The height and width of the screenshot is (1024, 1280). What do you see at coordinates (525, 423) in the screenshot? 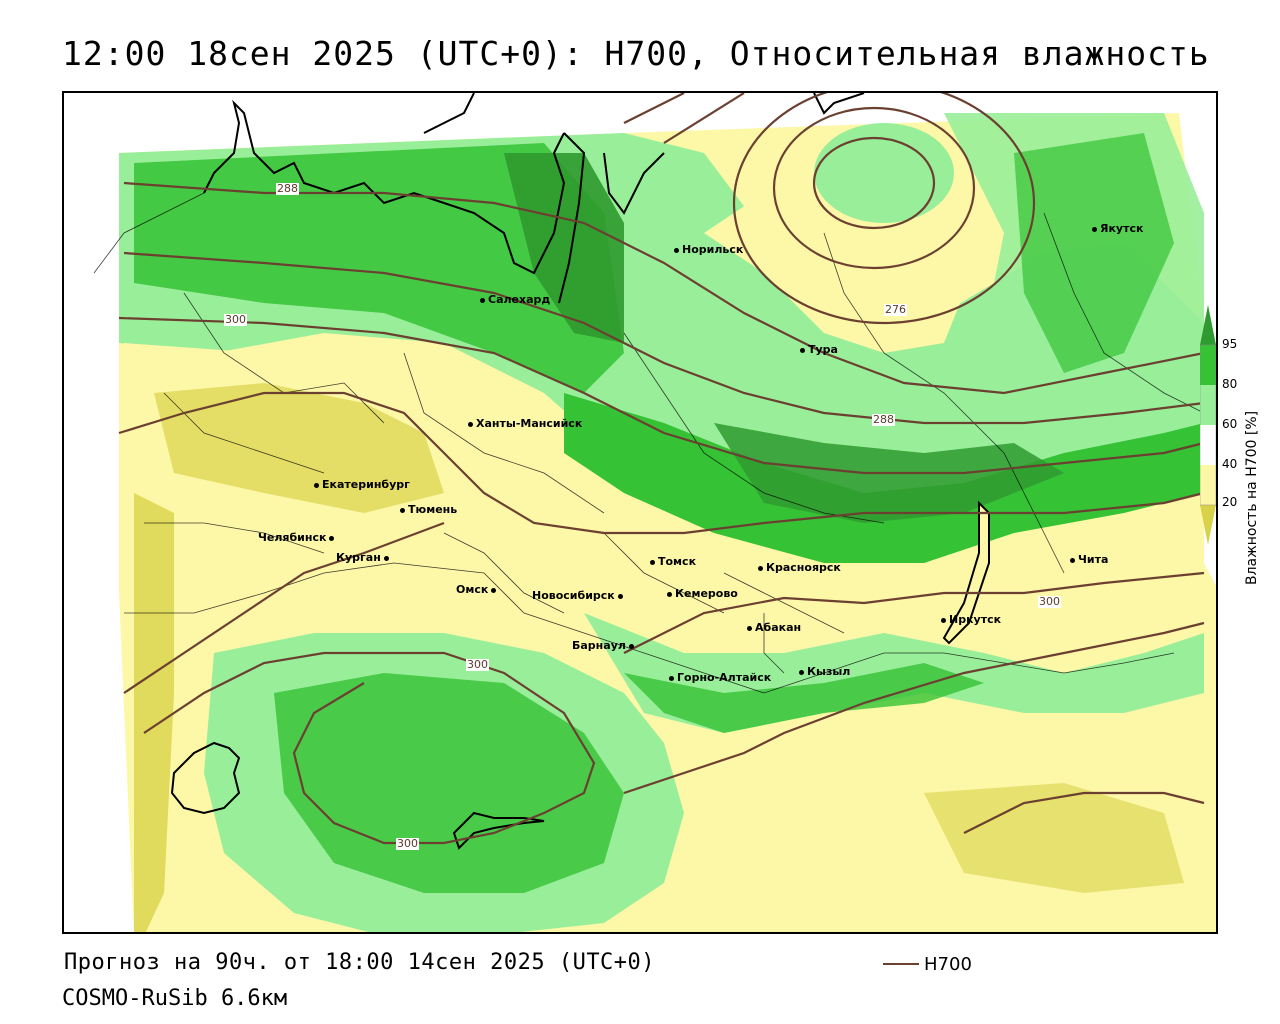
I see `city-label: Ханты-Мансийск` at bounding box center [525, 423].